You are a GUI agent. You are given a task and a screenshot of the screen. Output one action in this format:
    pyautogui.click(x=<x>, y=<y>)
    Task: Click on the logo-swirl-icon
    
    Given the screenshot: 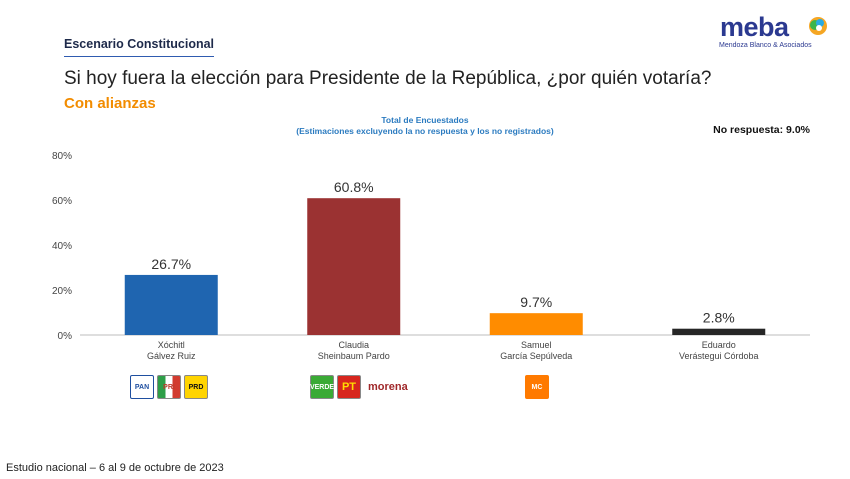 What is the action you would take?
    pyautogui.click(x=818, y=26)
    